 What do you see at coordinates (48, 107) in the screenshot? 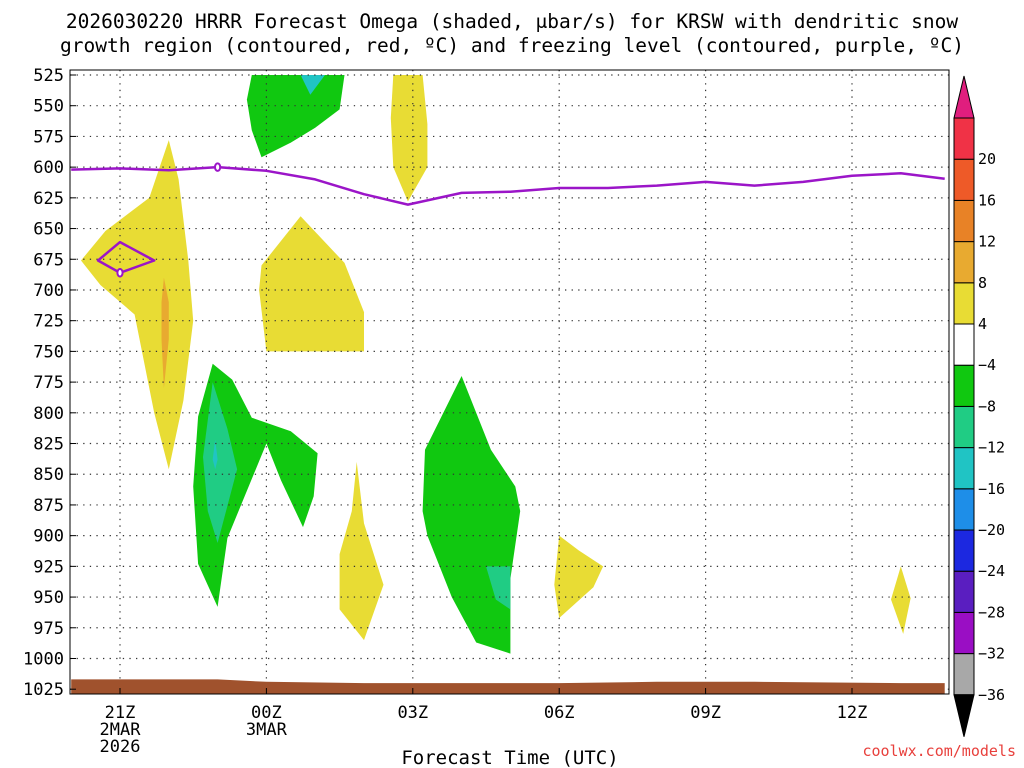
I see `y-tick-label-550: 550` at bounding box center [48, 107].